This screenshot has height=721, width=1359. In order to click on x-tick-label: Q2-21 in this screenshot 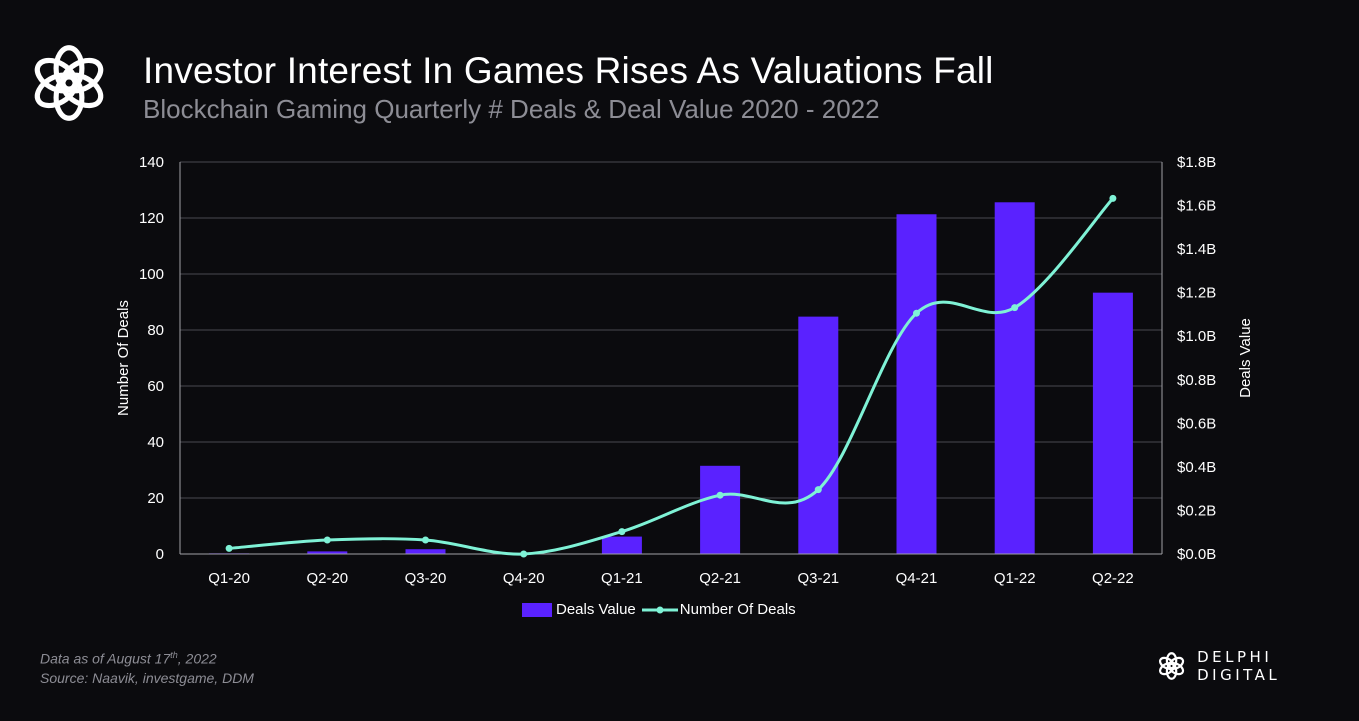, I will do `click(720, 578)`.